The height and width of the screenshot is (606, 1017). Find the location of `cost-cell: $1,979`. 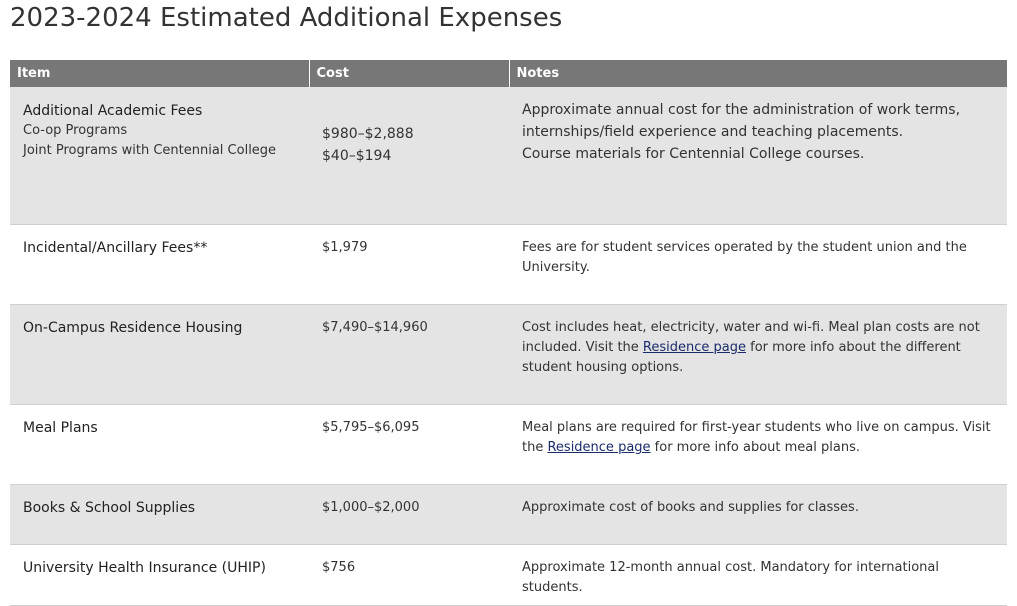

cost-cell: $1,979 is located at coordinates (409, 264).